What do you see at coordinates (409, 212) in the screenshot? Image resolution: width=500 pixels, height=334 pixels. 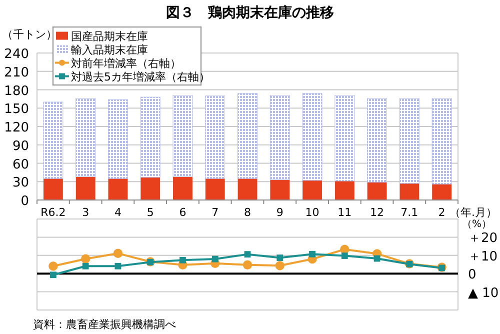 I see `x-tick-label: 7.1` at bounding box center [409, 212].